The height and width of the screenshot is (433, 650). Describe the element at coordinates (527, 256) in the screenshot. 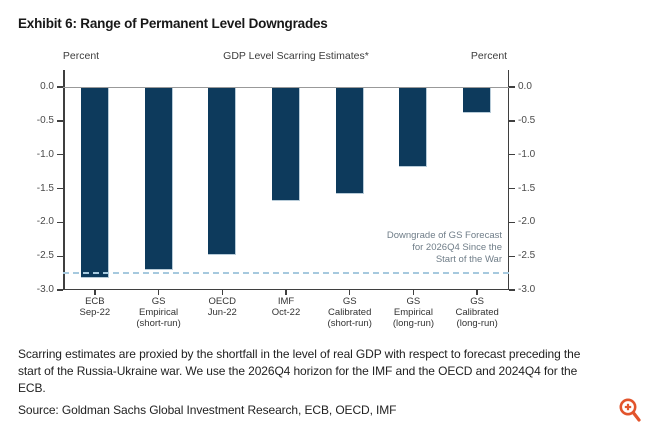

I see `y-axis-label-right: -2.5` at that location.